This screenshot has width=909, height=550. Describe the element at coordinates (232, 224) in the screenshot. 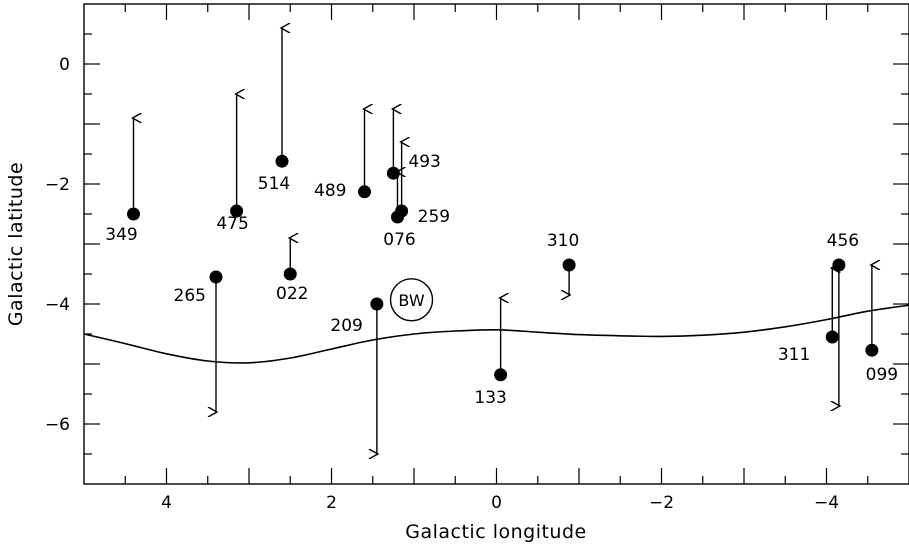

I see `point-label: 475` at that location.